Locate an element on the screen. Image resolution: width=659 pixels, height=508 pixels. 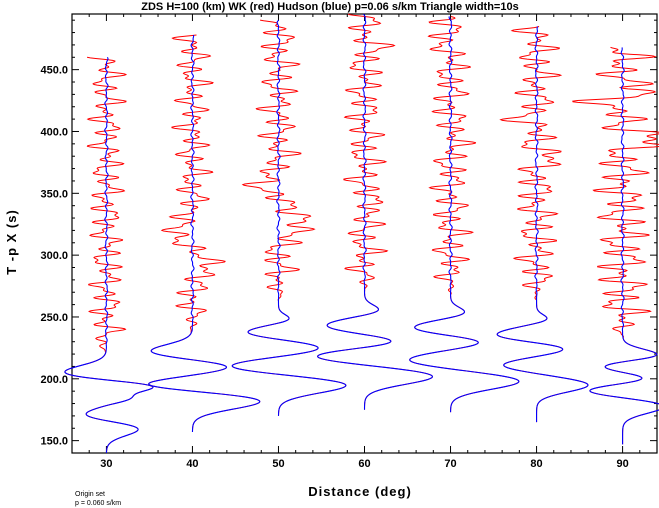
x-tick-label: 30 is located at coordinates (106, 464).